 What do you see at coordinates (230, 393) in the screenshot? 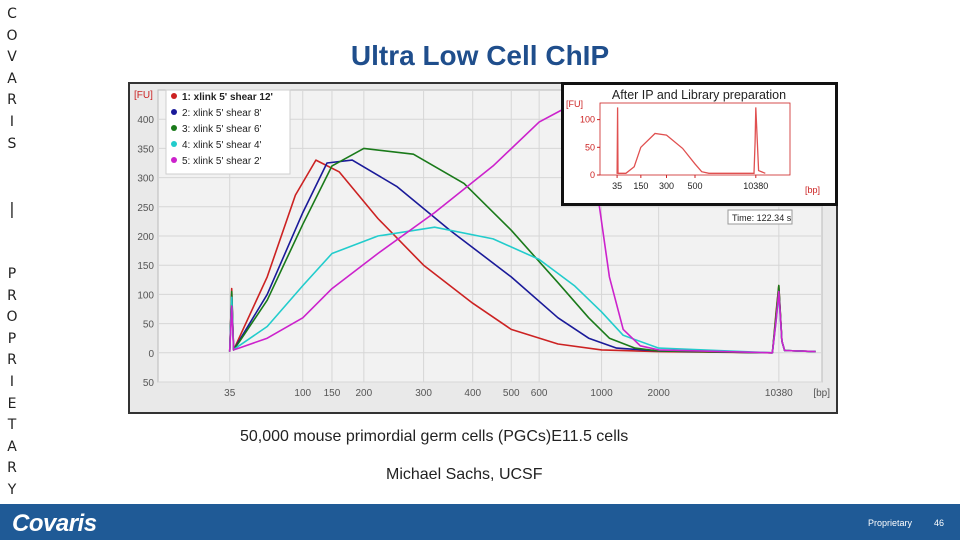
I see `x-tick-label: 35` at bounding box center [230, 393].